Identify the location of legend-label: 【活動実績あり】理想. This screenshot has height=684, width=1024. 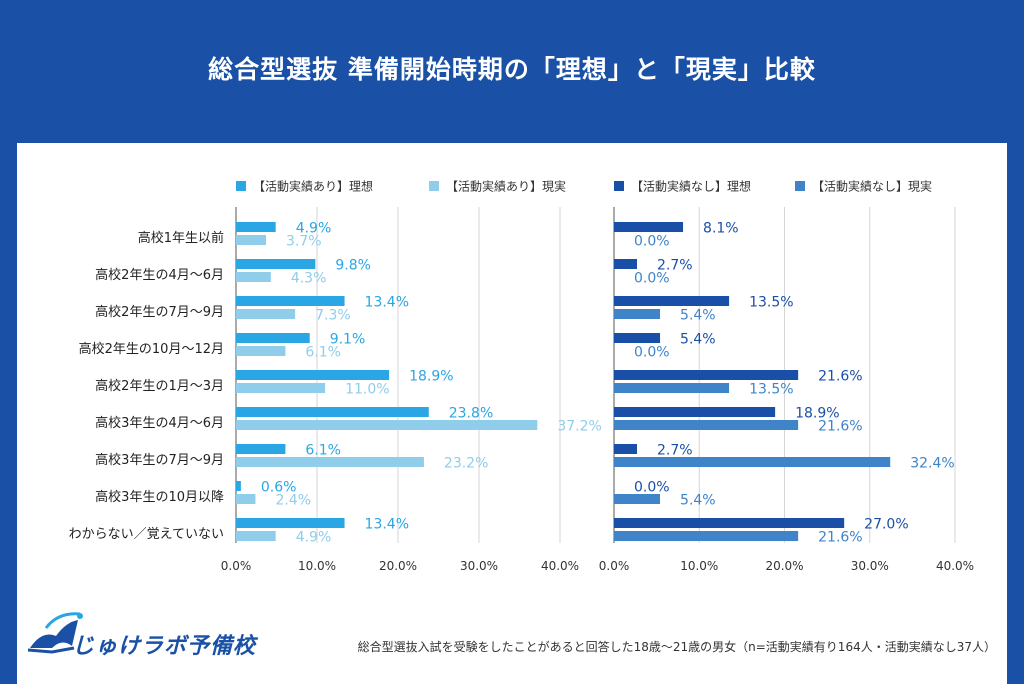
(313, 186).